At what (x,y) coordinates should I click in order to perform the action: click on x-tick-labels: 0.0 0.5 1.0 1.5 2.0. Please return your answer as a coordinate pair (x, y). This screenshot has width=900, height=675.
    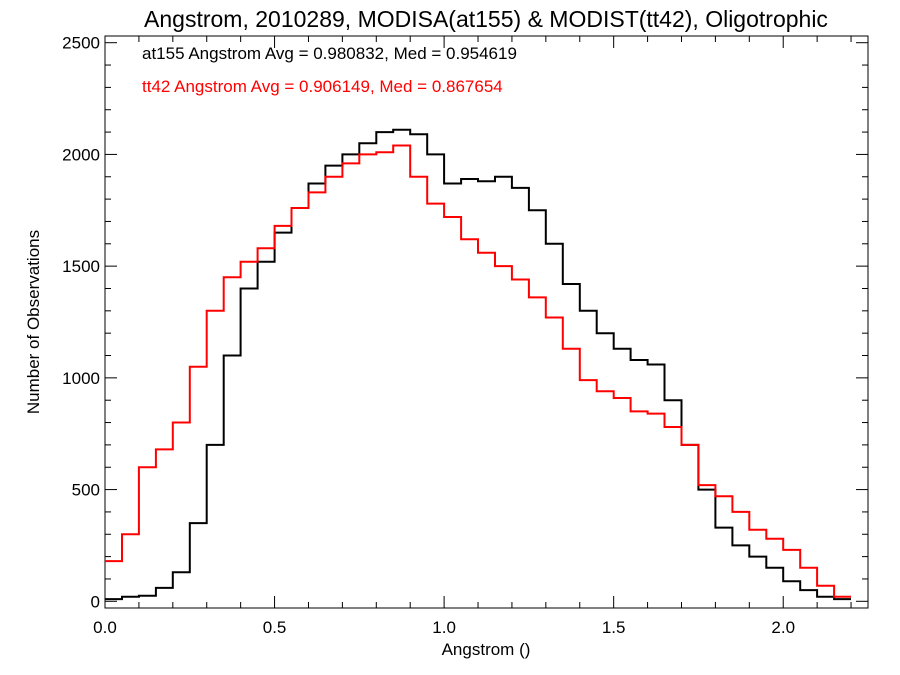
    Looking at the image, I should click on (444, 627).